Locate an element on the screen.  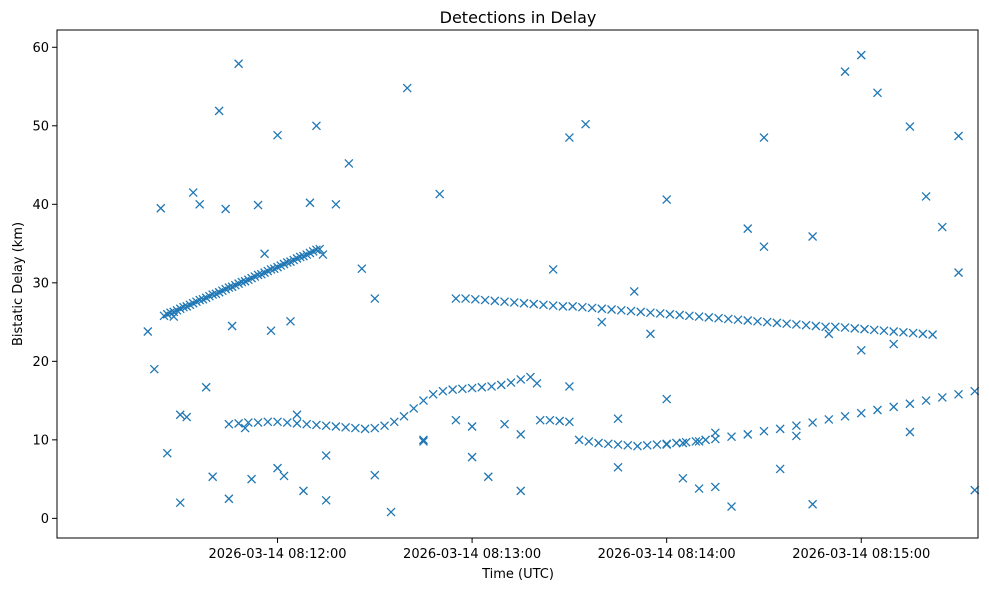
x-tick-label: 2026-03-14 08:14:00 is located at coordinates (667, 554).